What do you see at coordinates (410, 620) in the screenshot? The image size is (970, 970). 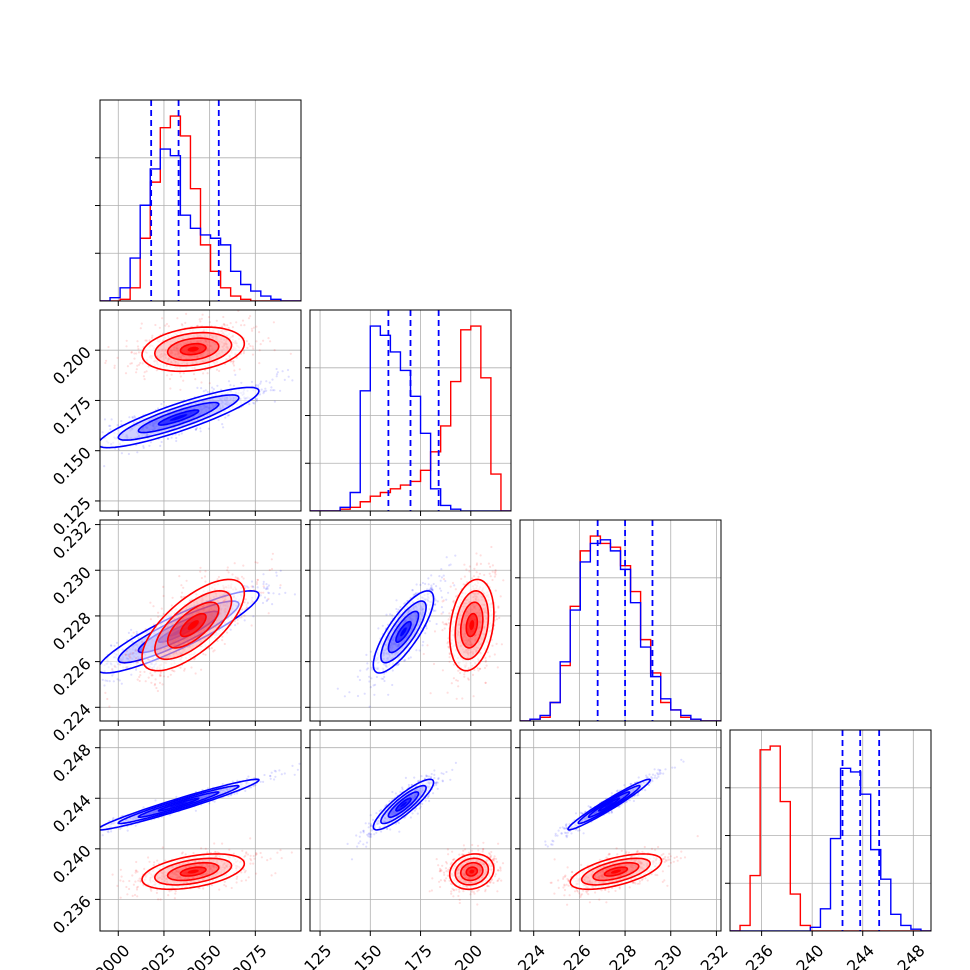 I see `panel-plot-area` at bounding box center [410, 620].